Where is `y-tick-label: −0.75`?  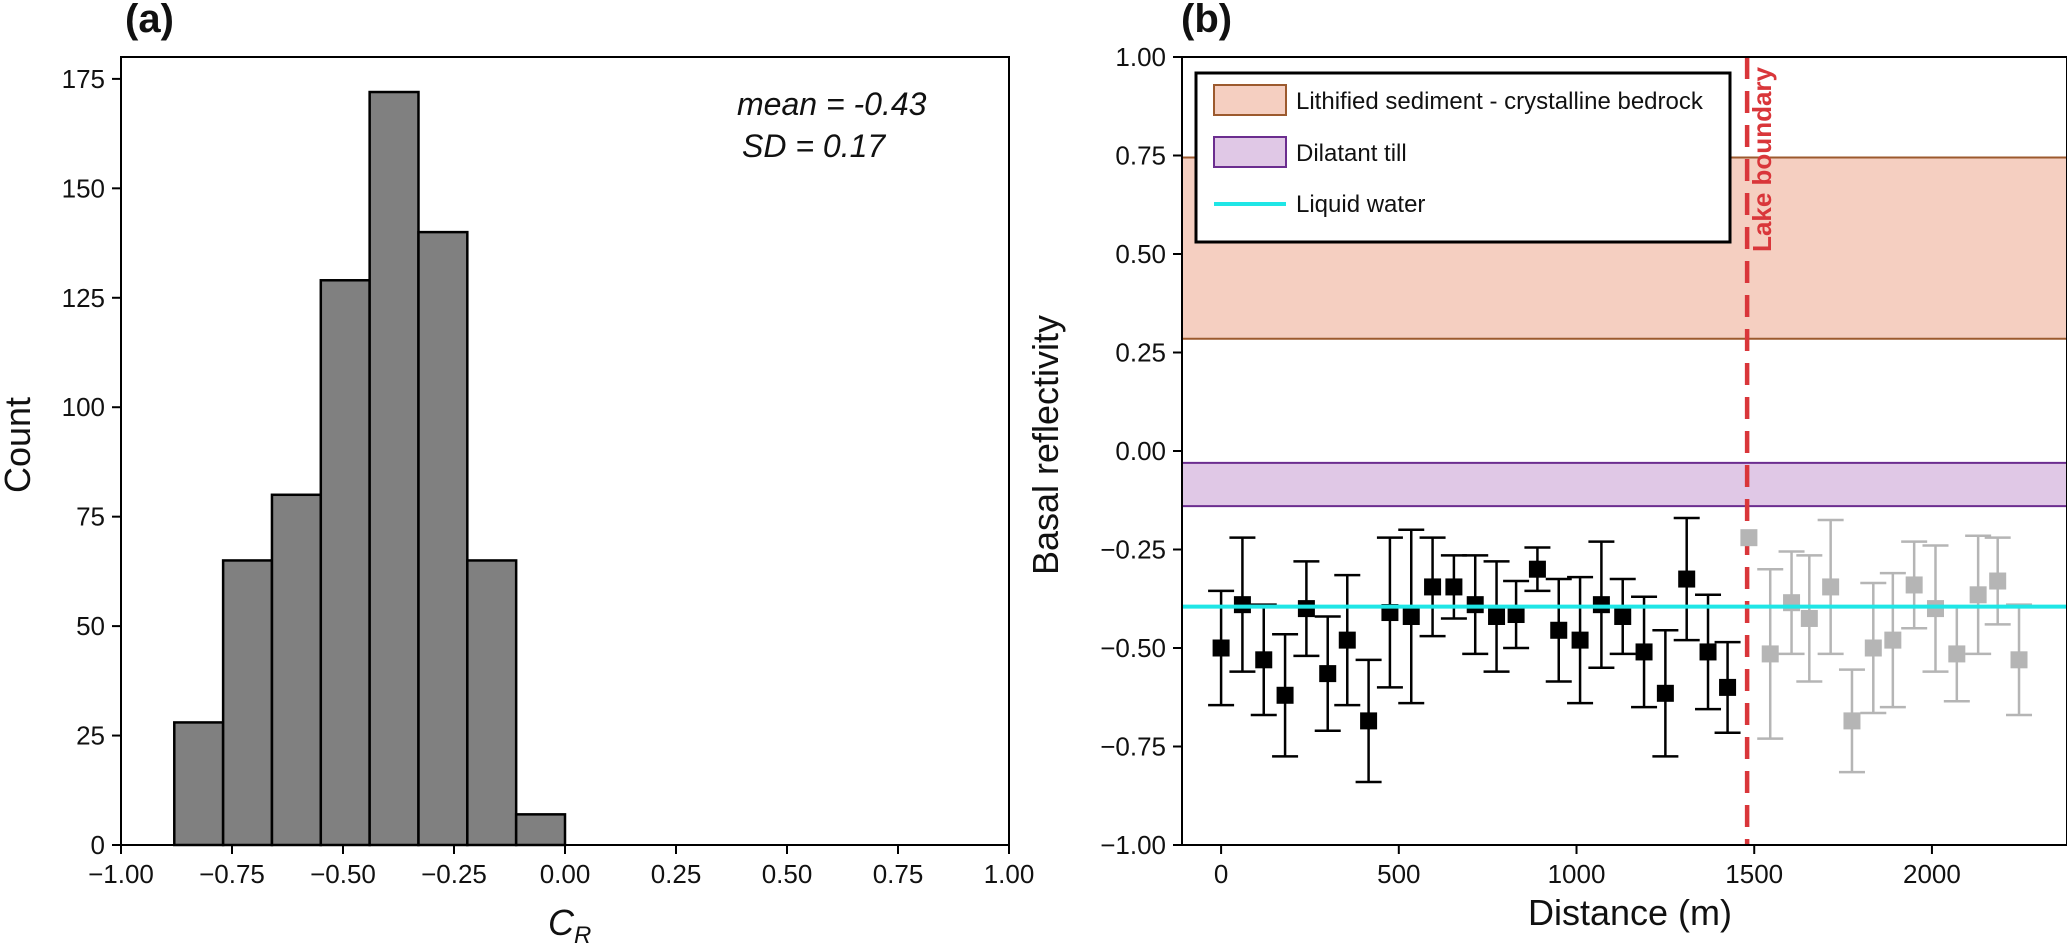 y-tick-label: −0.75 is located at coordinates (1133, 747).